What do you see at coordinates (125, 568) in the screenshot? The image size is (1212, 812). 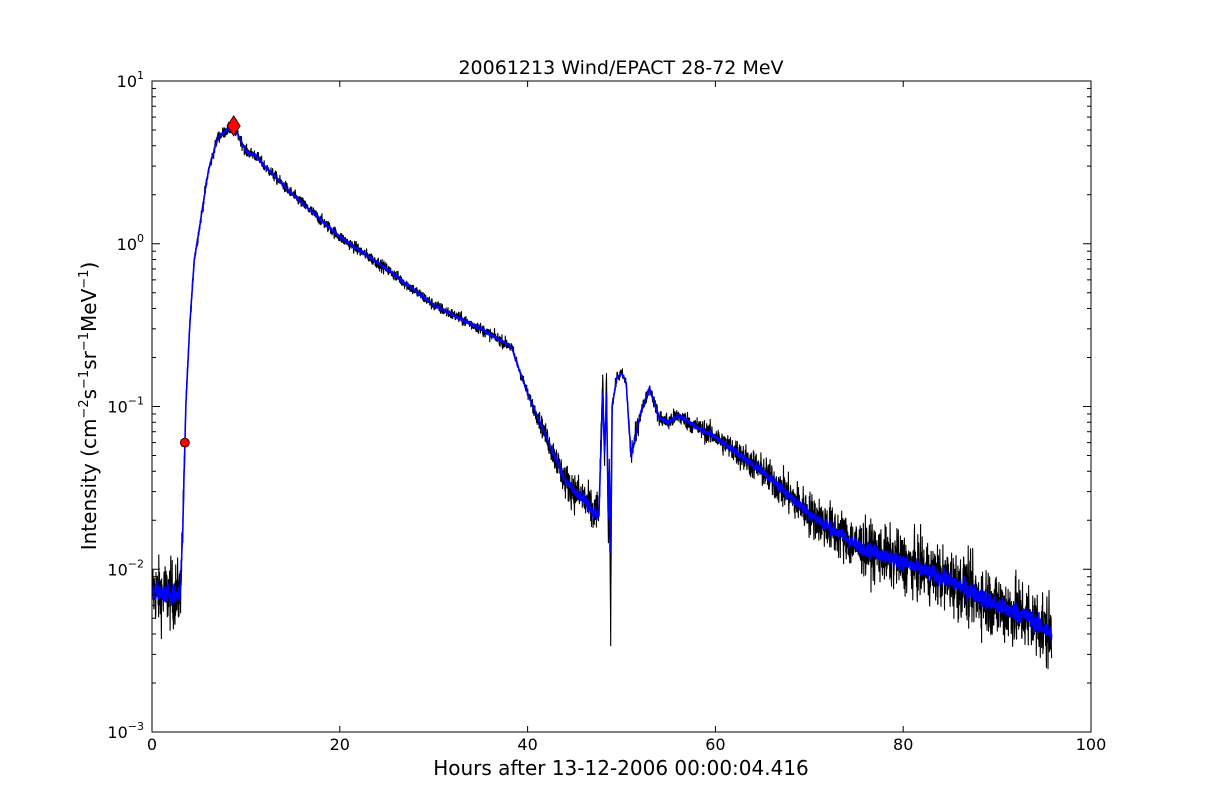 I see `y-tick-label: 10⁻²` at bounding box center [125, 568].